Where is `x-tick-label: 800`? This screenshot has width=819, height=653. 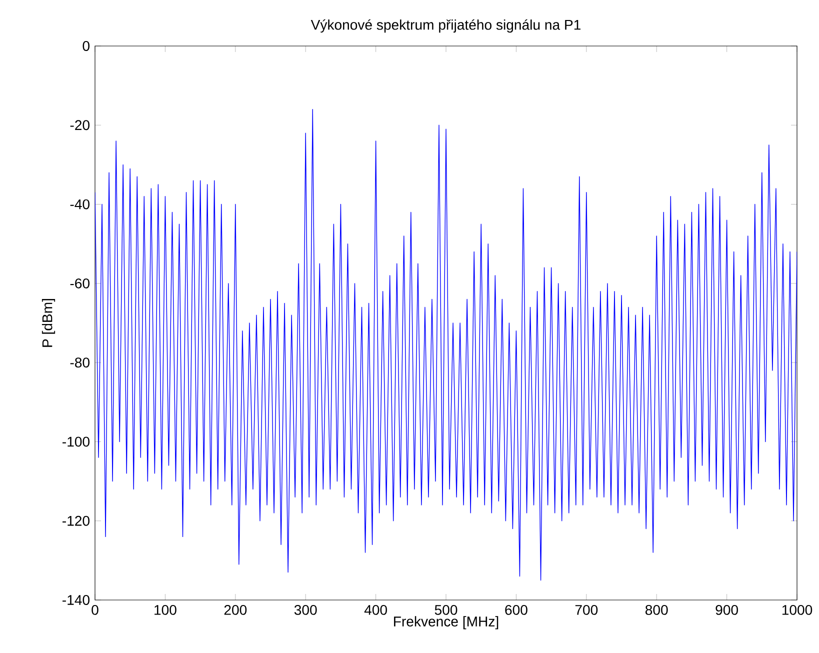
x-tick-label: 800 is located at coordinates (656, 609).